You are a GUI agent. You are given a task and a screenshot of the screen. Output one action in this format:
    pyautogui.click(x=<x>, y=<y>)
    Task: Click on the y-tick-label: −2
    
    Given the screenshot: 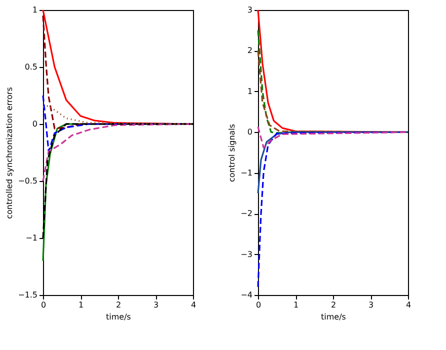 What is the action you would take?
    pyautogui.click(x=246, y=213)
    